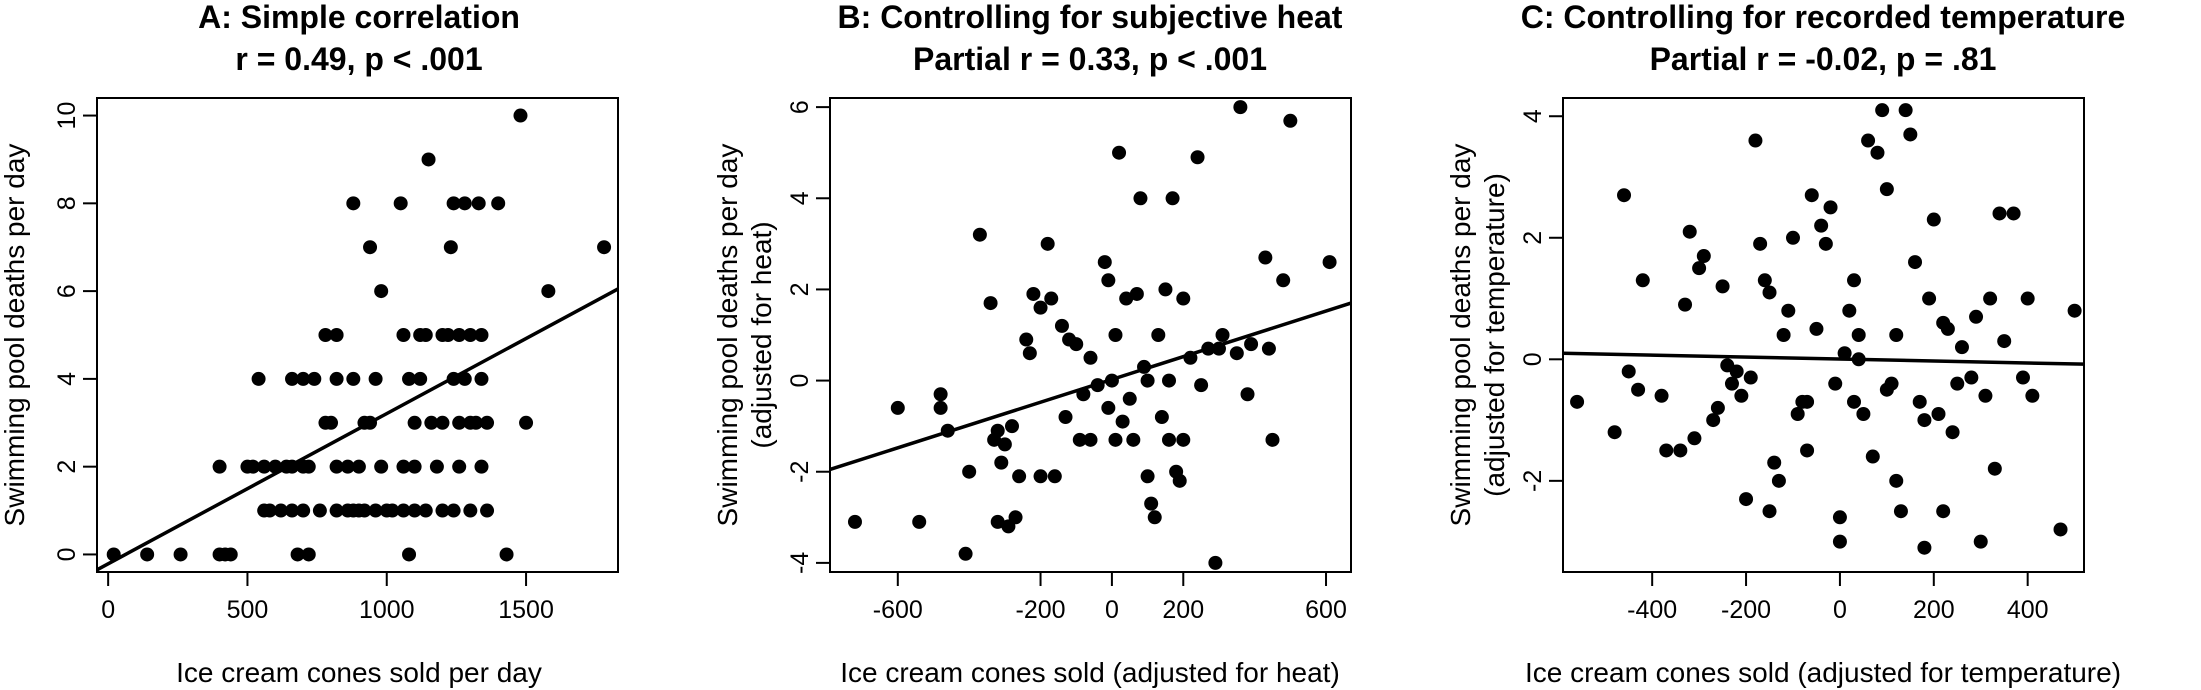 This screenshot has height=690, width=2201. Describe the element at coordinates (358, 59) in the screenshot. I see `panel-a-subtitle: r = 0.49, p < .001` at that location.